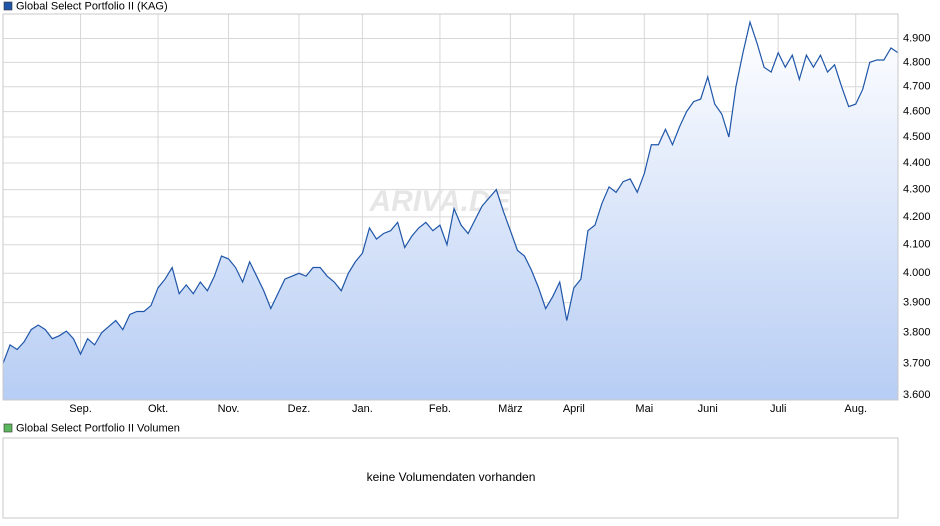 This screenshot has height=526, width=940. I want to click on y-tick-label: 4.800, so click(917, 62).